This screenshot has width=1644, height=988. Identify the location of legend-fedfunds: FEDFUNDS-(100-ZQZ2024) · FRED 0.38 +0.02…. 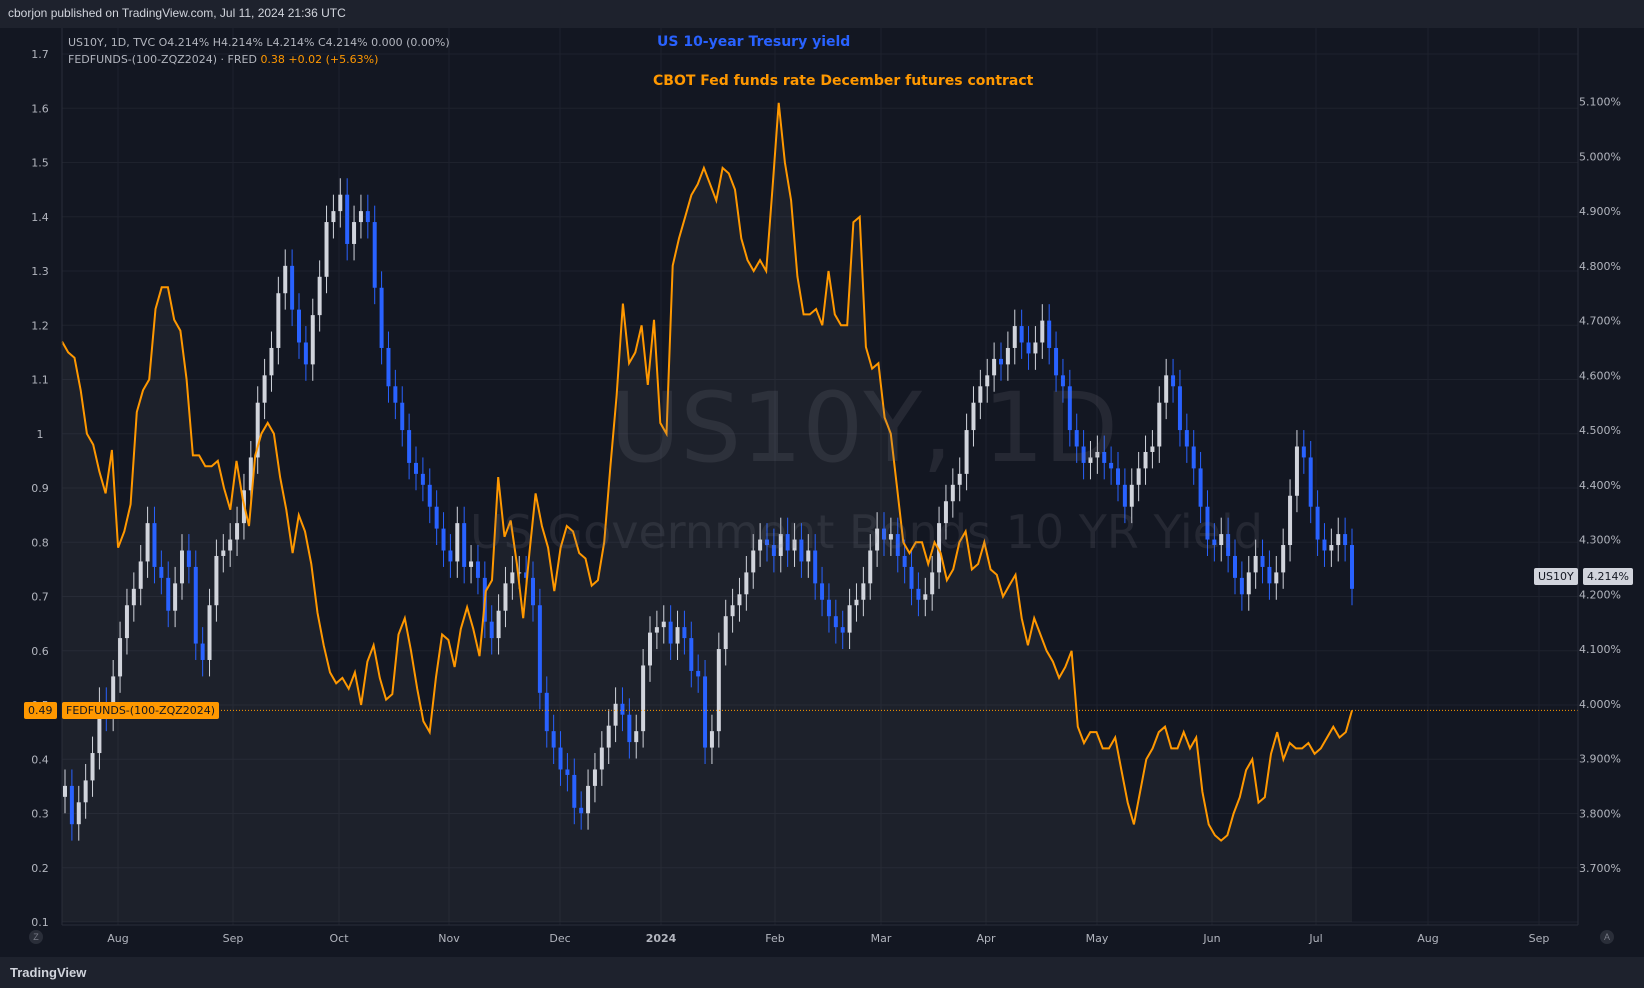
(259, 59).